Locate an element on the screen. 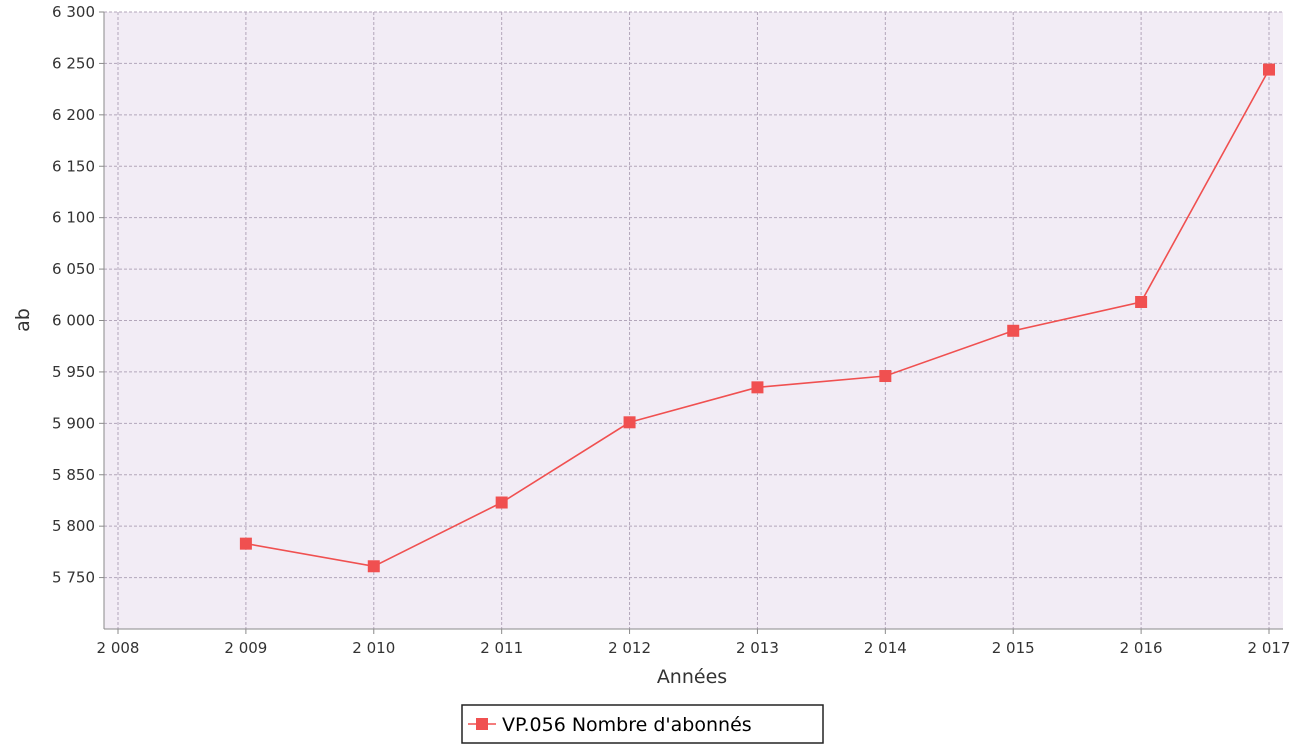 Image resolution: width=1310 pixels, height=749 pixels. x-axis-label: Années is located at coordinates (692, 677).